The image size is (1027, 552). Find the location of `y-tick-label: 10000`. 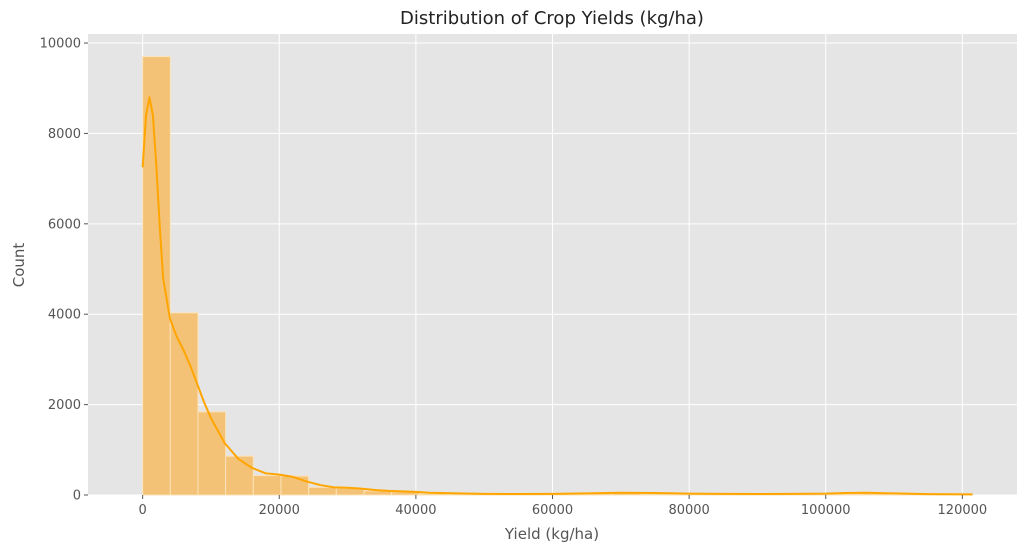

y-tick-label: 10000 is located at coordinates (60, 44).